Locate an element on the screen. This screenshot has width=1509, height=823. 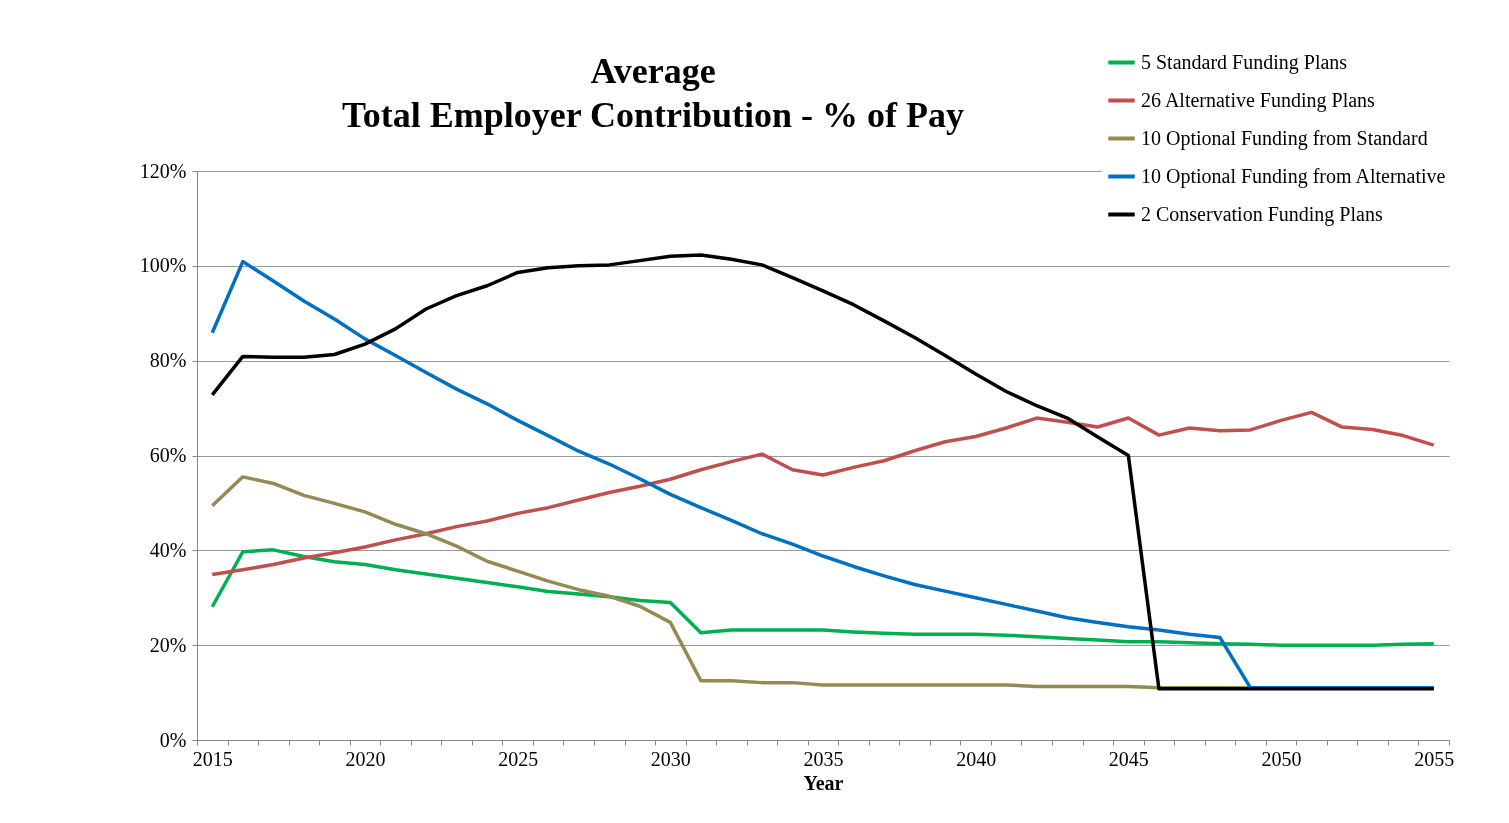
legend-label: 26 Alternative Funding Plans is located at coordinates (1258, 100).